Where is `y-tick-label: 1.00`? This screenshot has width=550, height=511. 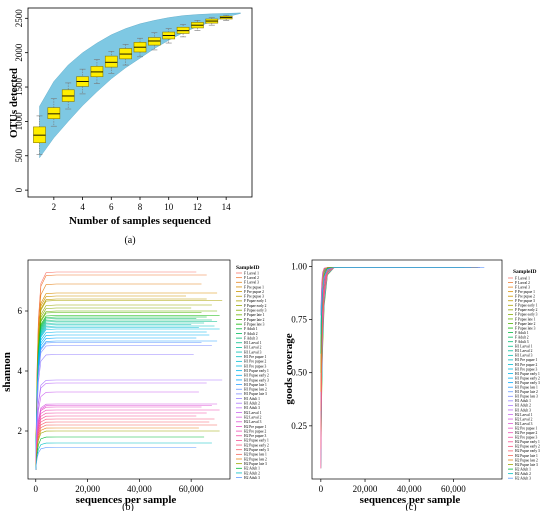 y-tick-label: 1.00 is located at coordinates (299, 266).